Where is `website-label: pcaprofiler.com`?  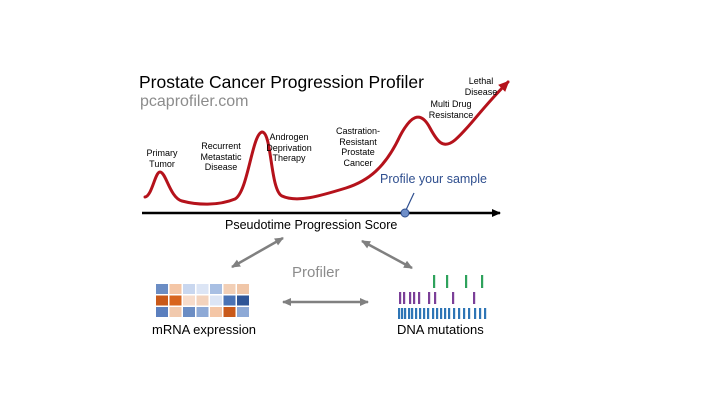 website-label: pcaprofiler.com is located at coordinates (194, 101).